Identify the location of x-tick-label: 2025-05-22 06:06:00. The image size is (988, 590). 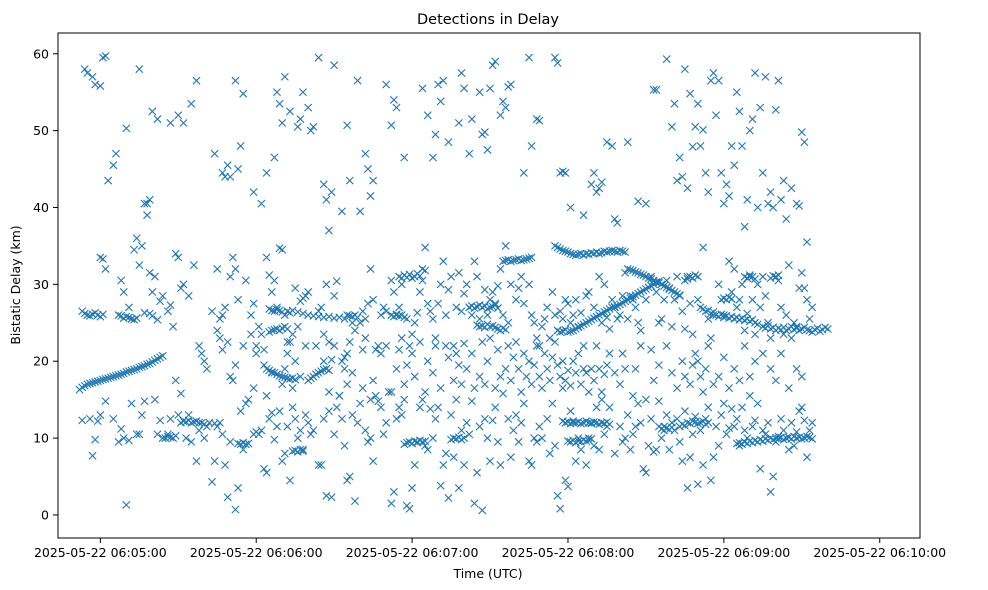
(256, 552).